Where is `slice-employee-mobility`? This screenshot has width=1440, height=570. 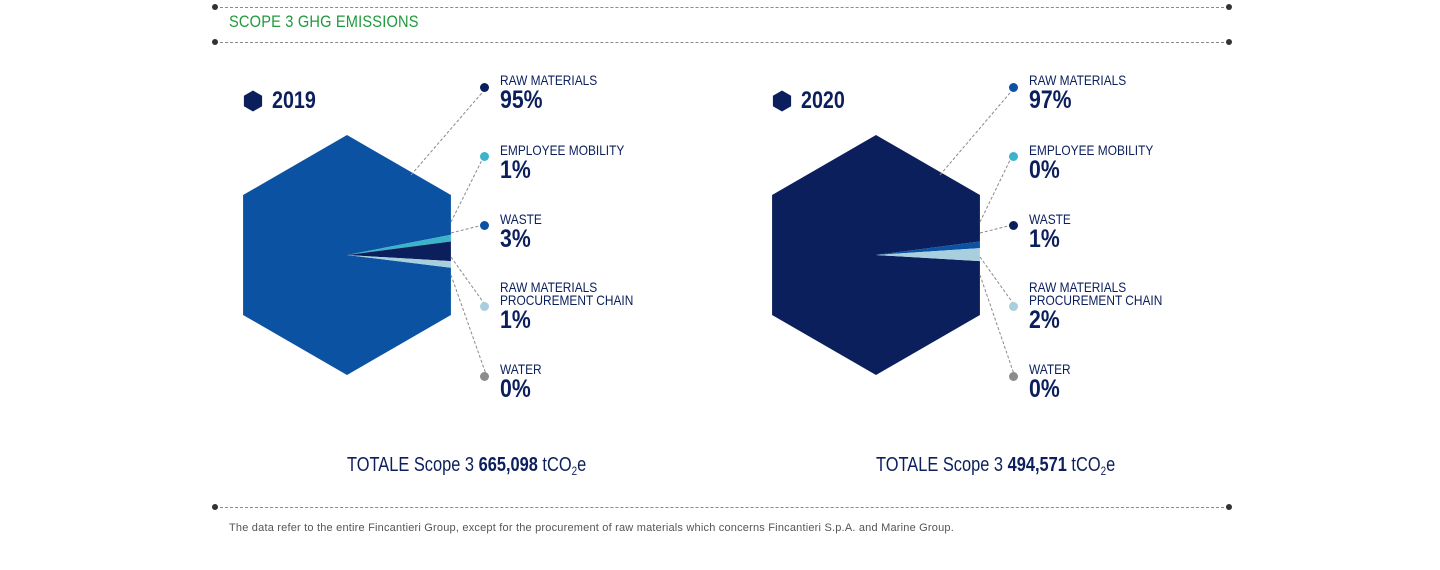
slice-employee-mobility is located at coordinates (399, 244).